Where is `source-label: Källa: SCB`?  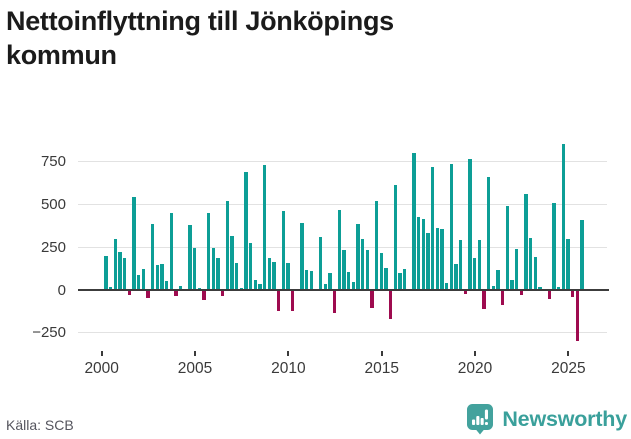 source-label: Källa: SCB is located at coordinates (40, 425).